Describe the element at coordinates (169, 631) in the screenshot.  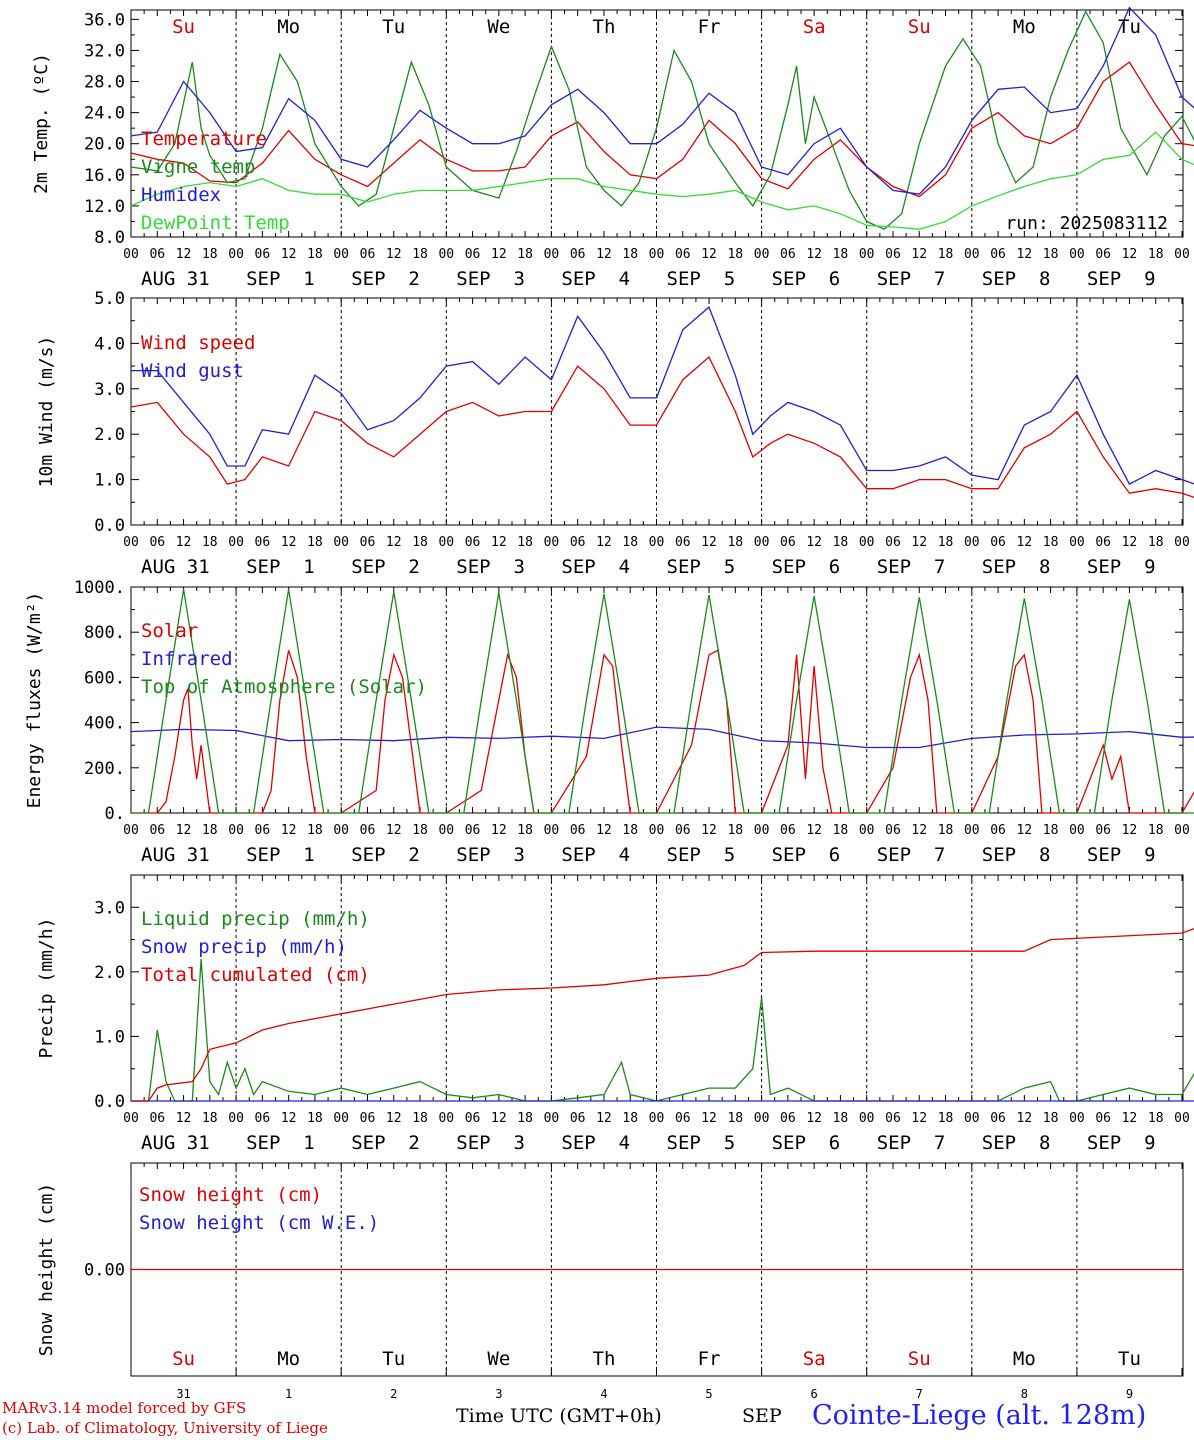
I see `legend-entry: Solar` at that location.